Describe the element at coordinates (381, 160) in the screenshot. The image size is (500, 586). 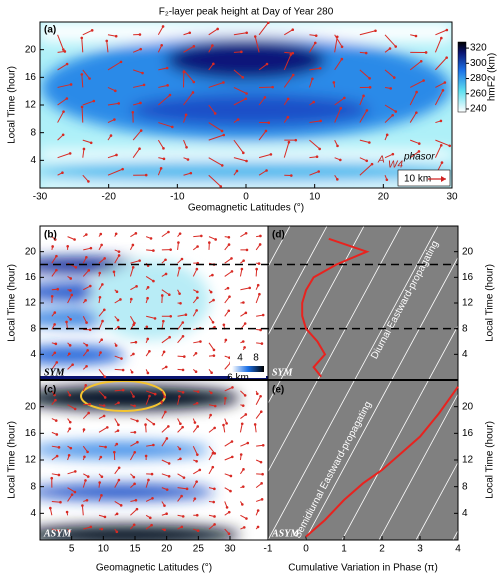
I see `annotation: A` at that location.